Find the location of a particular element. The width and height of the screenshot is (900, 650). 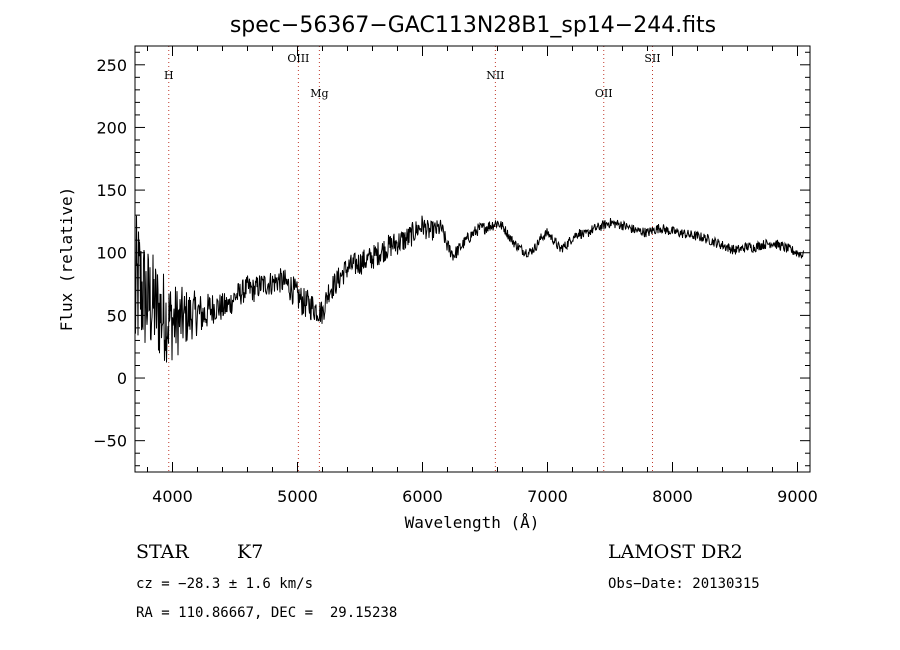

x-tick-label: 6000 is located at coordinates (422, 496).